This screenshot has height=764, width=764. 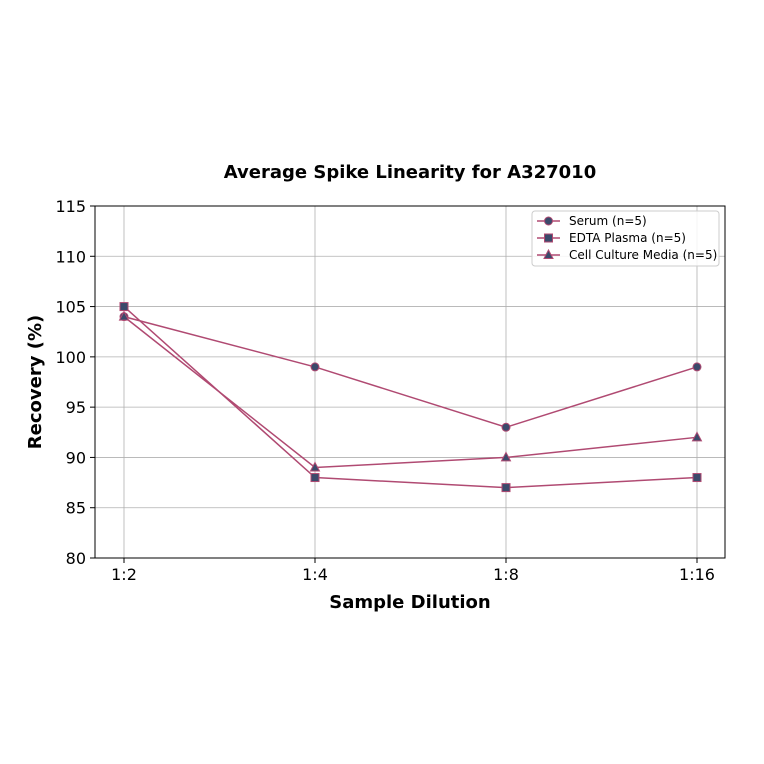 I want to click on y-tick-label: 90, so click(x=76, y=457).